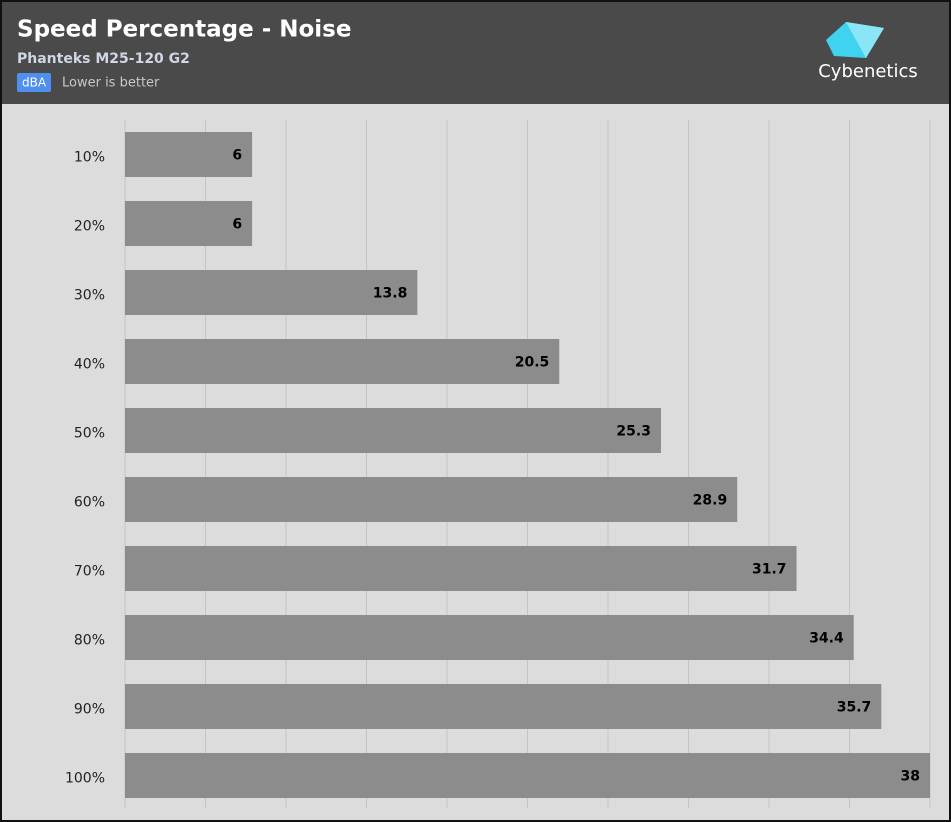 The image size is (951, 822). Describe the element at coordinates (854, 708) in the screenshot. I see `value-label: 35.7` at that location.